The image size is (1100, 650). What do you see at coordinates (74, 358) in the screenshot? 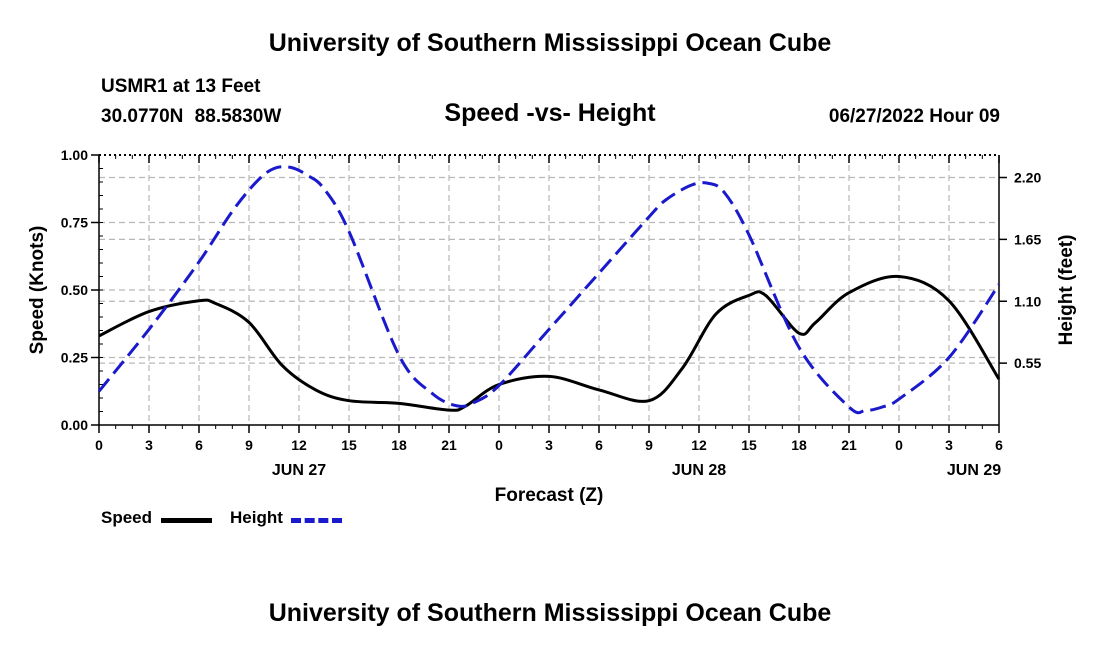
I see `y-tick-label: 0.25` at bounding box center [74, 358].